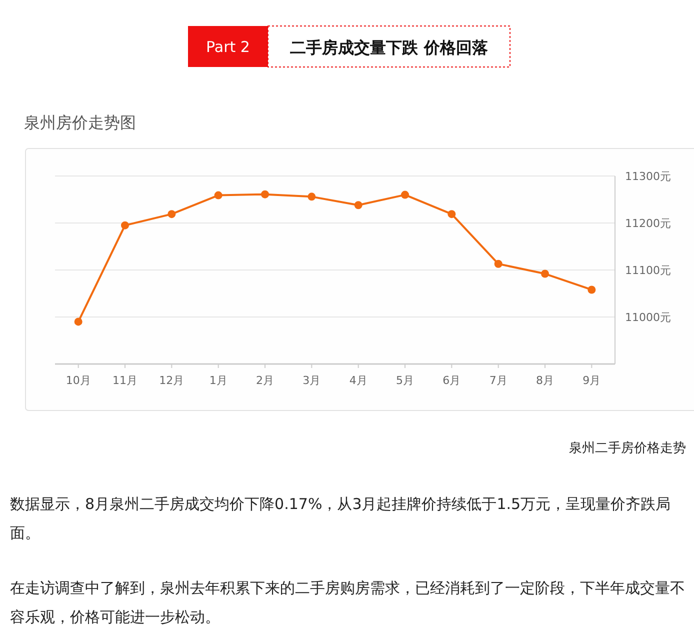 This screenshot has height=641, width=694. Describe the element at coordinates (218, 380) in the screenshot. I see `x-tick-label: 1月` at that location.